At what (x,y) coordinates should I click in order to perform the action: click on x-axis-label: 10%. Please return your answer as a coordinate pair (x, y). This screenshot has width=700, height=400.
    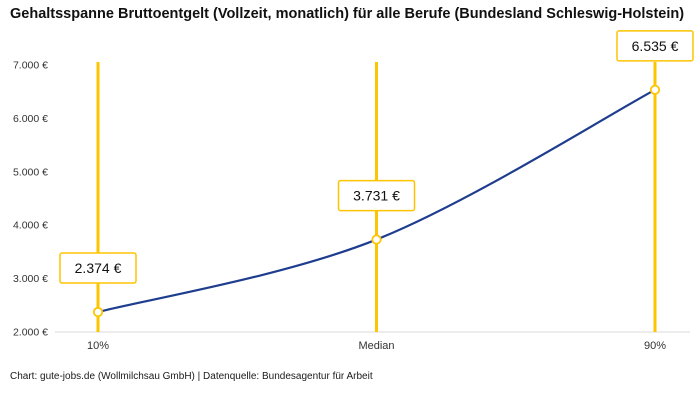
    Looking at the image, I should click on (98, 346).